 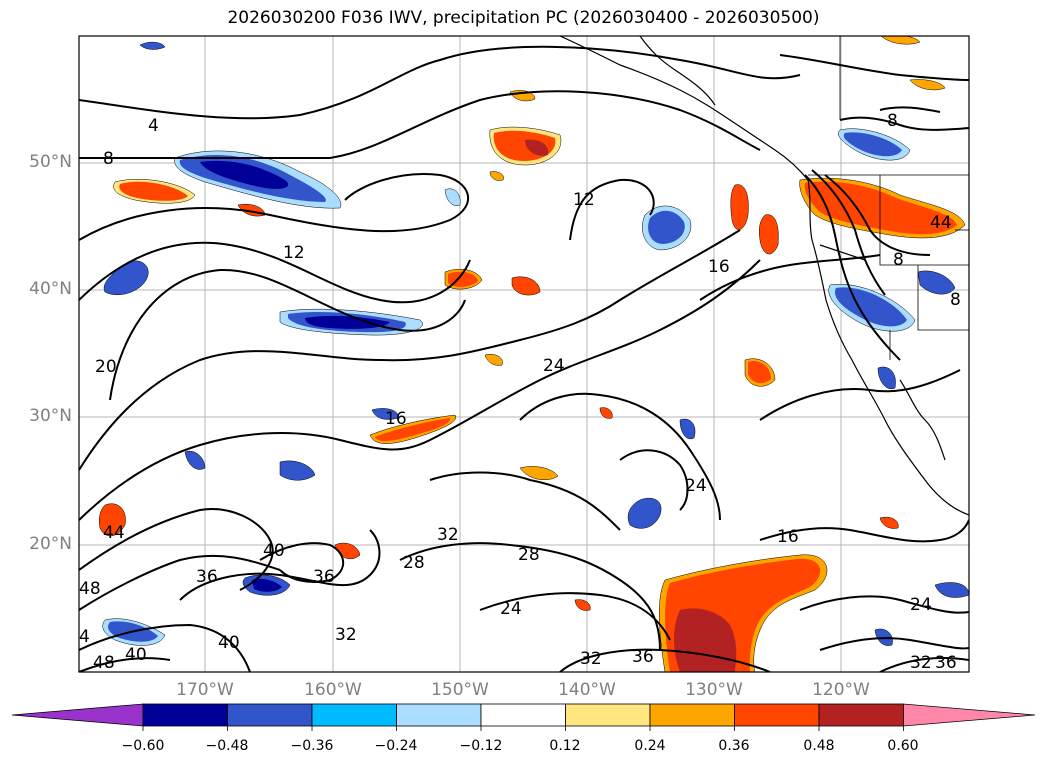 What do you see at coordinates (898, 260) in the screenshot?
I see `contour-label-8c: 8` at bounding box center [898, 260].